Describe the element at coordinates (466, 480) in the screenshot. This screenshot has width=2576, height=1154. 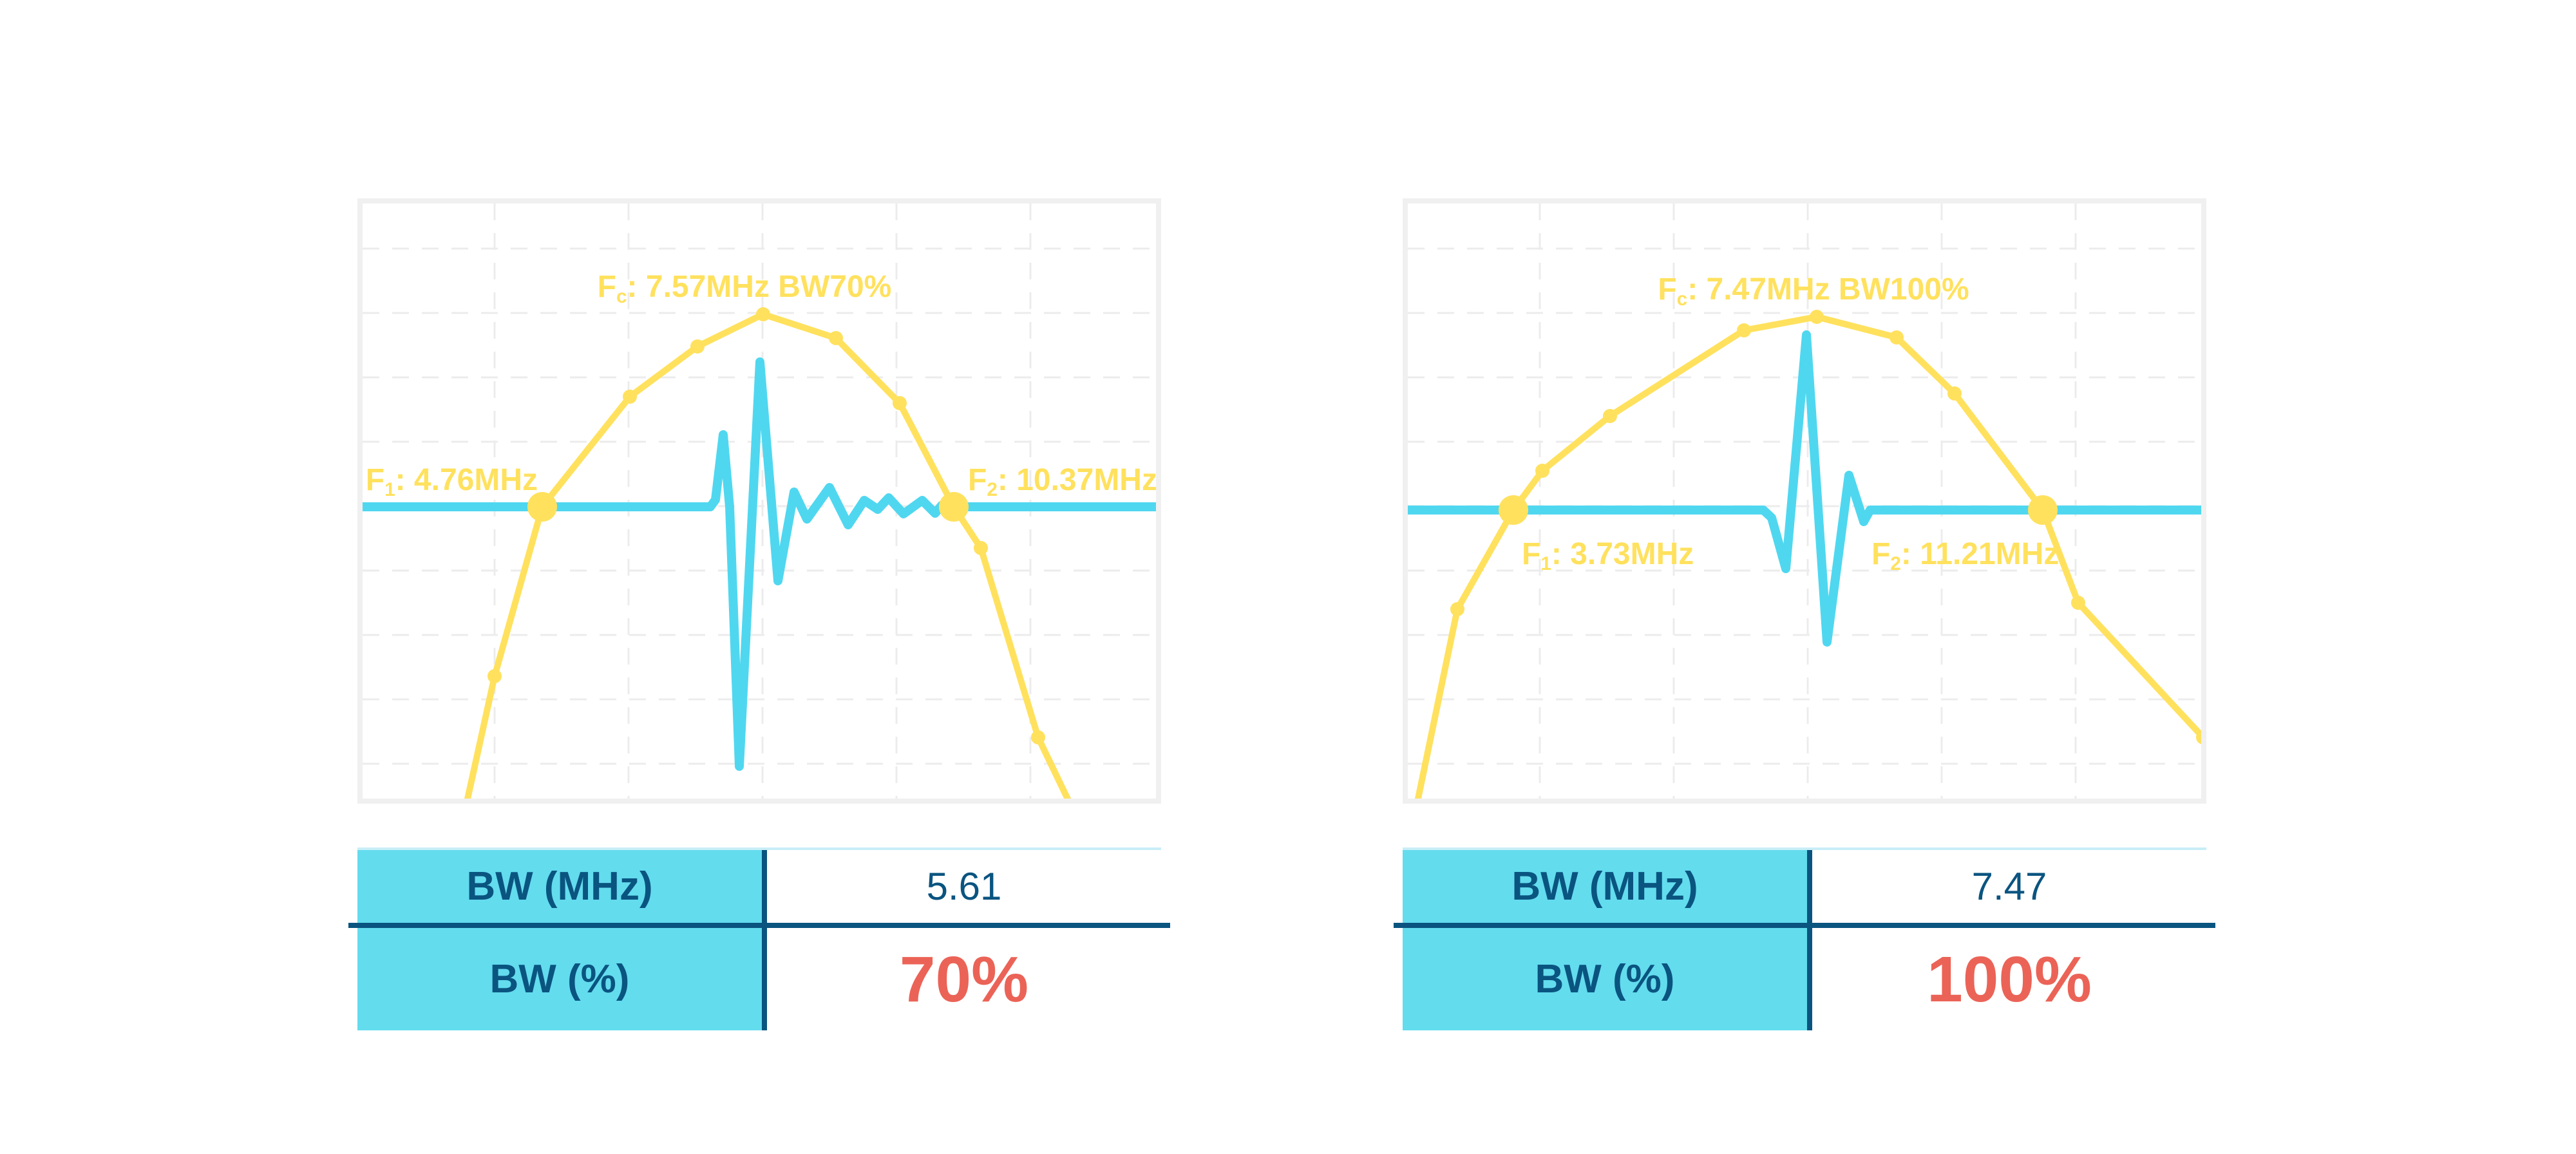
I see `f1-text: : 4.76MHz` at that location.